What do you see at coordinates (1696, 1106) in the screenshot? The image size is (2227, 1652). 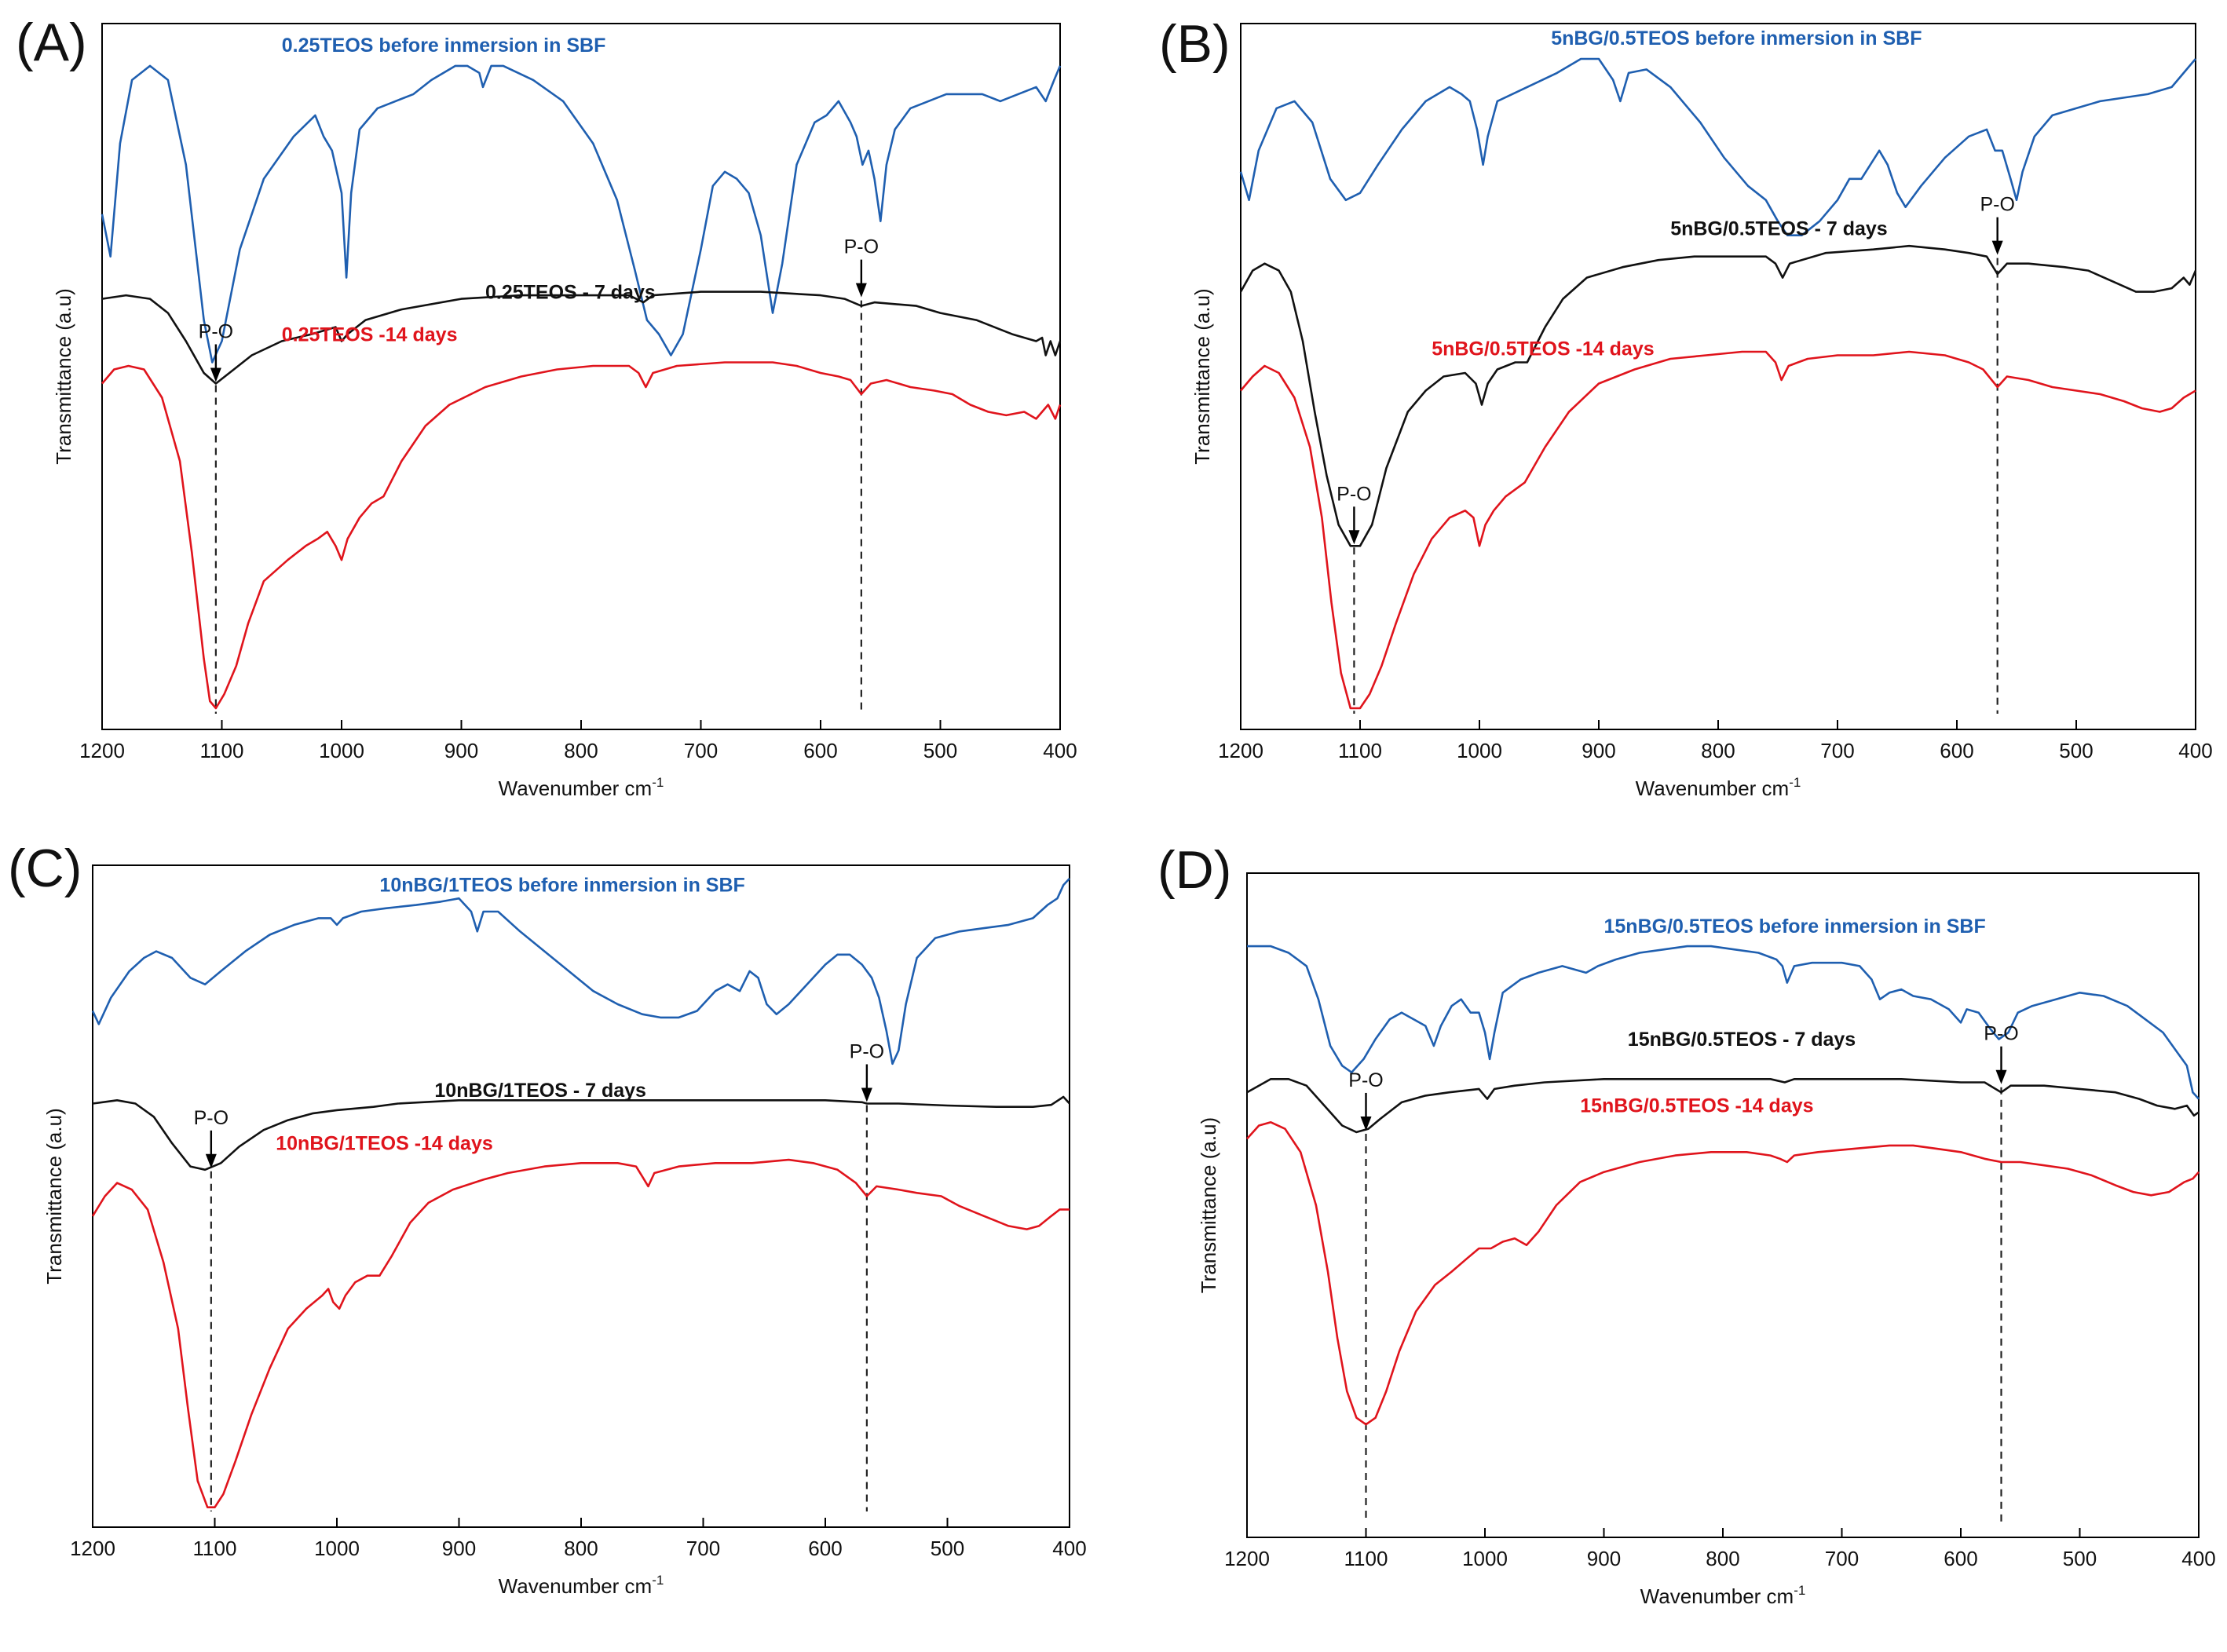 I see `series-label-fourteen: 15nBG/0.5TEOS -14 days` at bounding box center [1696, 1106].